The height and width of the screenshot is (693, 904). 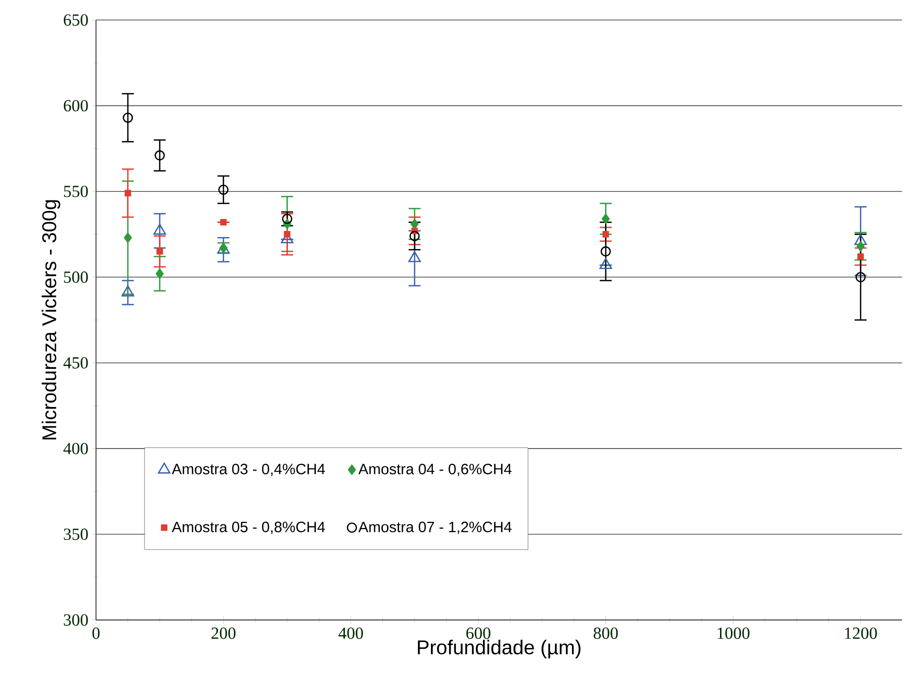 What do you see at coordinates (96, 633) in the screenshot?
I see `x-tick-label: 0` at bounding box center [96, 633].